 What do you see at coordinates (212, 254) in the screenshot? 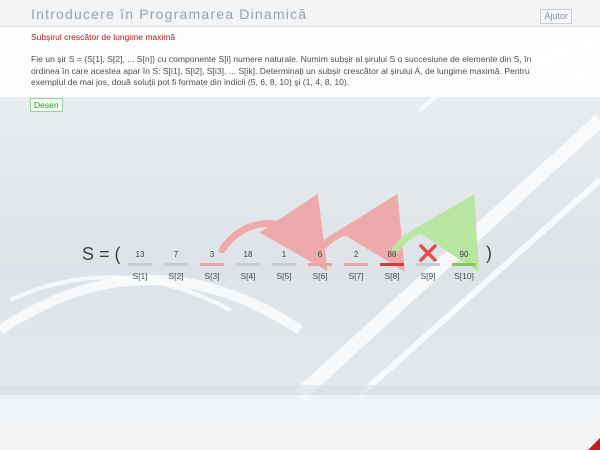
I see `sequence-item-value: 3` at bounding box center [212, 254].